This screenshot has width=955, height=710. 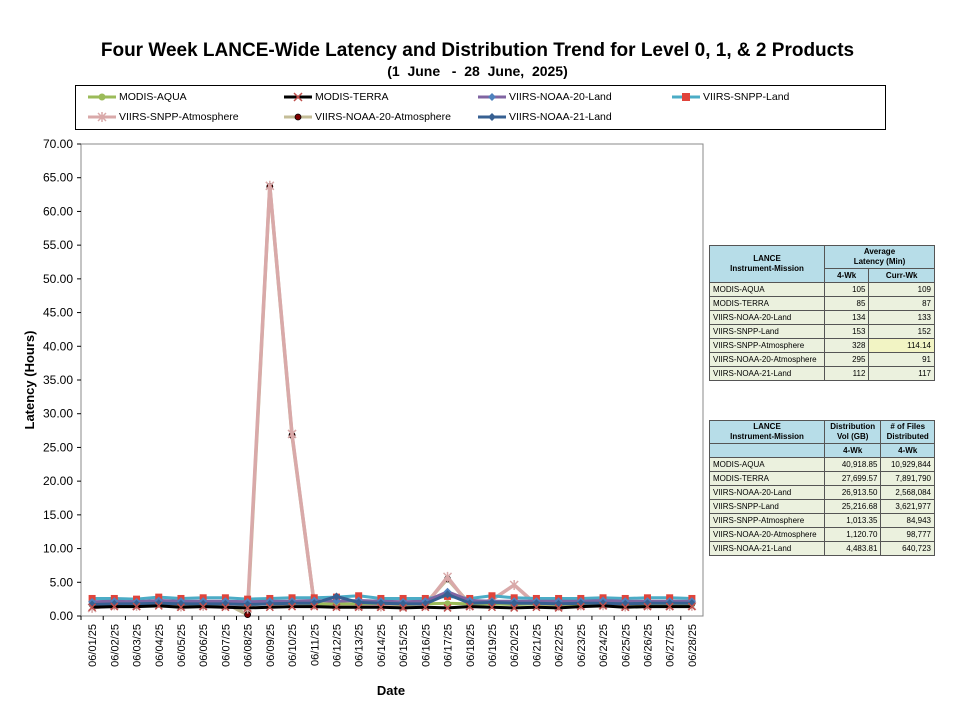 I want to click on header-text: Distribution Vol (GB), so click(x=853, y=431).